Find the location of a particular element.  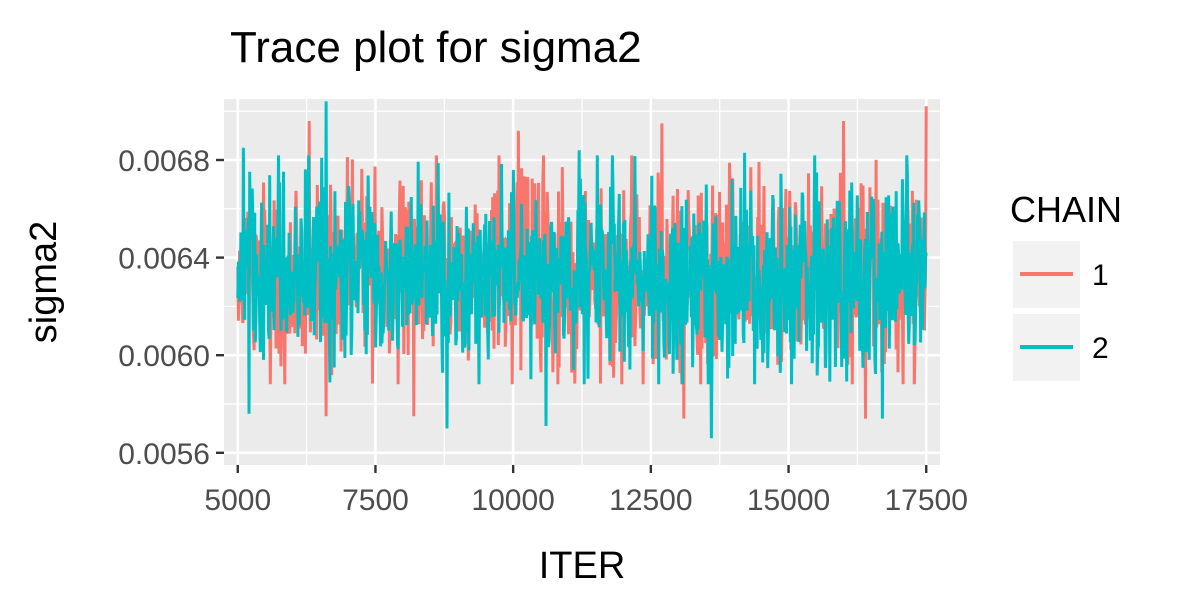

x-axis-title: ITER is located at coordinates (582, 566).